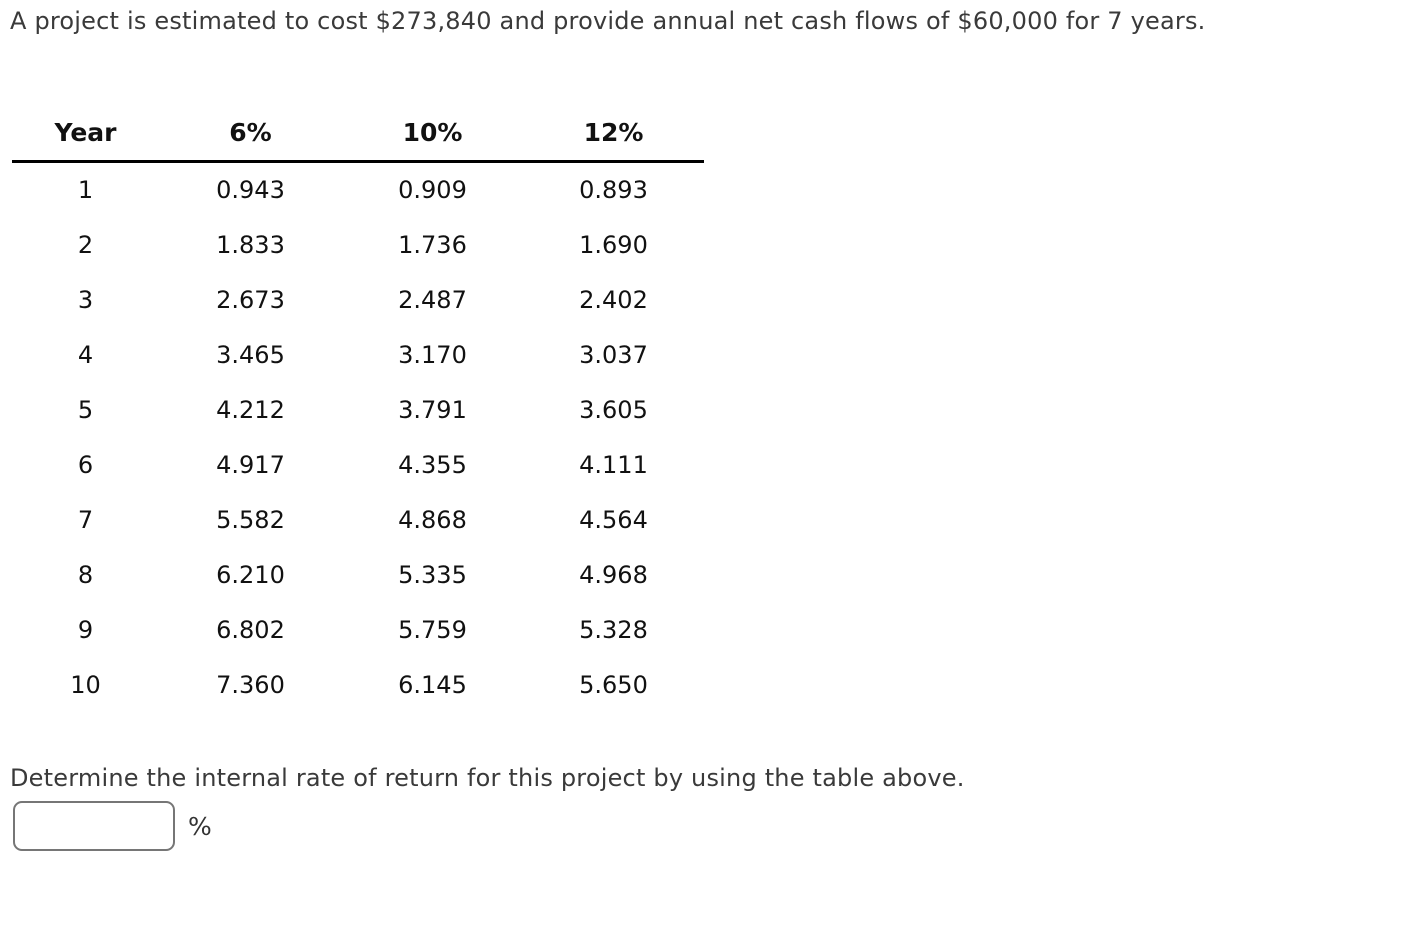 This screenshot has height=932, width=1426. Describe the element at coordinates (613, 245) in the screenshot. I see `factor-cell-12pct: 1.690` at that location.